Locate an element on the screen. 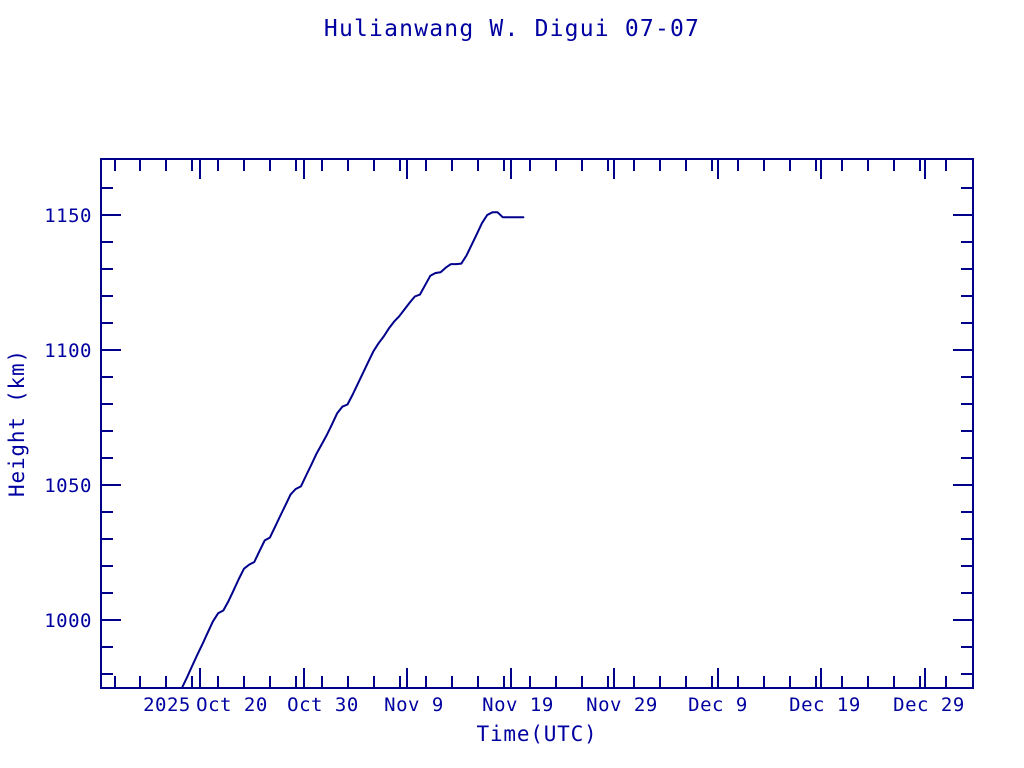  y-tick-label-1000: 1000 is located at coordinates (68, 621).